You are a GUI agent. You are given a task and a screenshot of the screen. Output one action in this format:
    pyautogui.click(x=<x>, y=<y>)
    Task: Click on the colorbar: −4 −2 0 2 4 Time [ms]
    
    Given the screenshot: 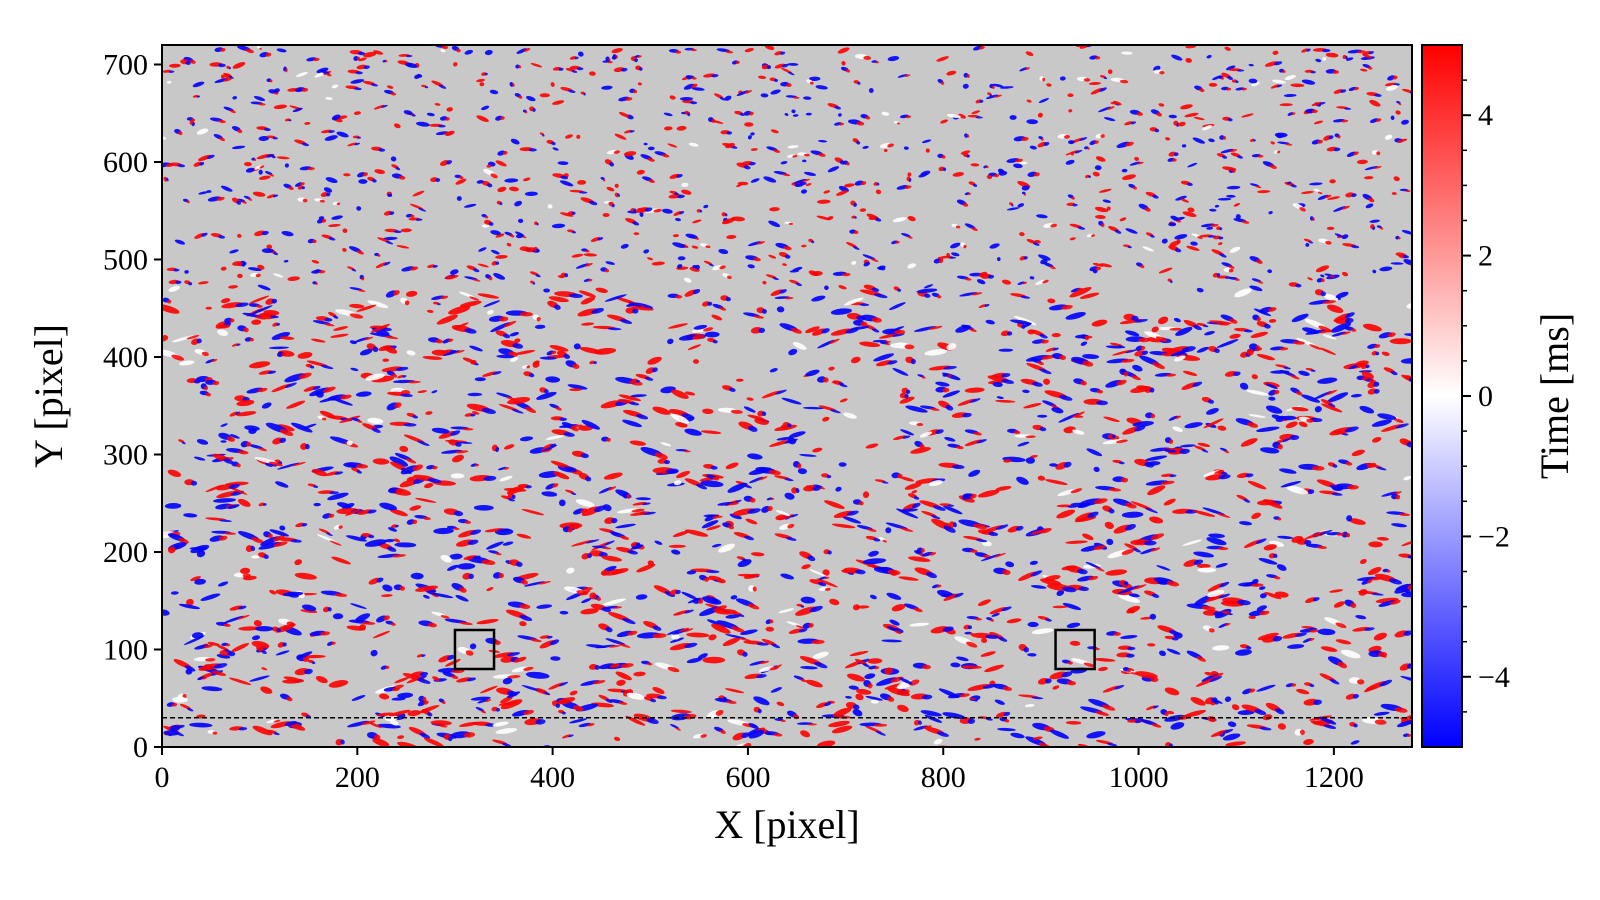 What is the action you would take?
    pyautogui.click(x=1499, y=396)
    